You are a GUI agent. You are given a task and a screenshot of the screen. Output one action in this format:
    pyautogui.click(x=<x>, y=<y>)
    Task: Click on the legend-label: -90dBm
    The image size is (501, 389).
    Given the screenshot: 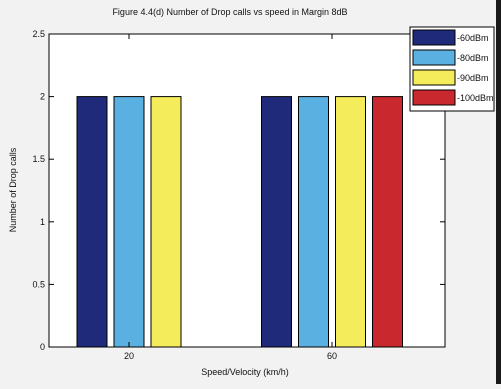 What is the action you would take?
    pyautogui.click(x=473, y=78)
    